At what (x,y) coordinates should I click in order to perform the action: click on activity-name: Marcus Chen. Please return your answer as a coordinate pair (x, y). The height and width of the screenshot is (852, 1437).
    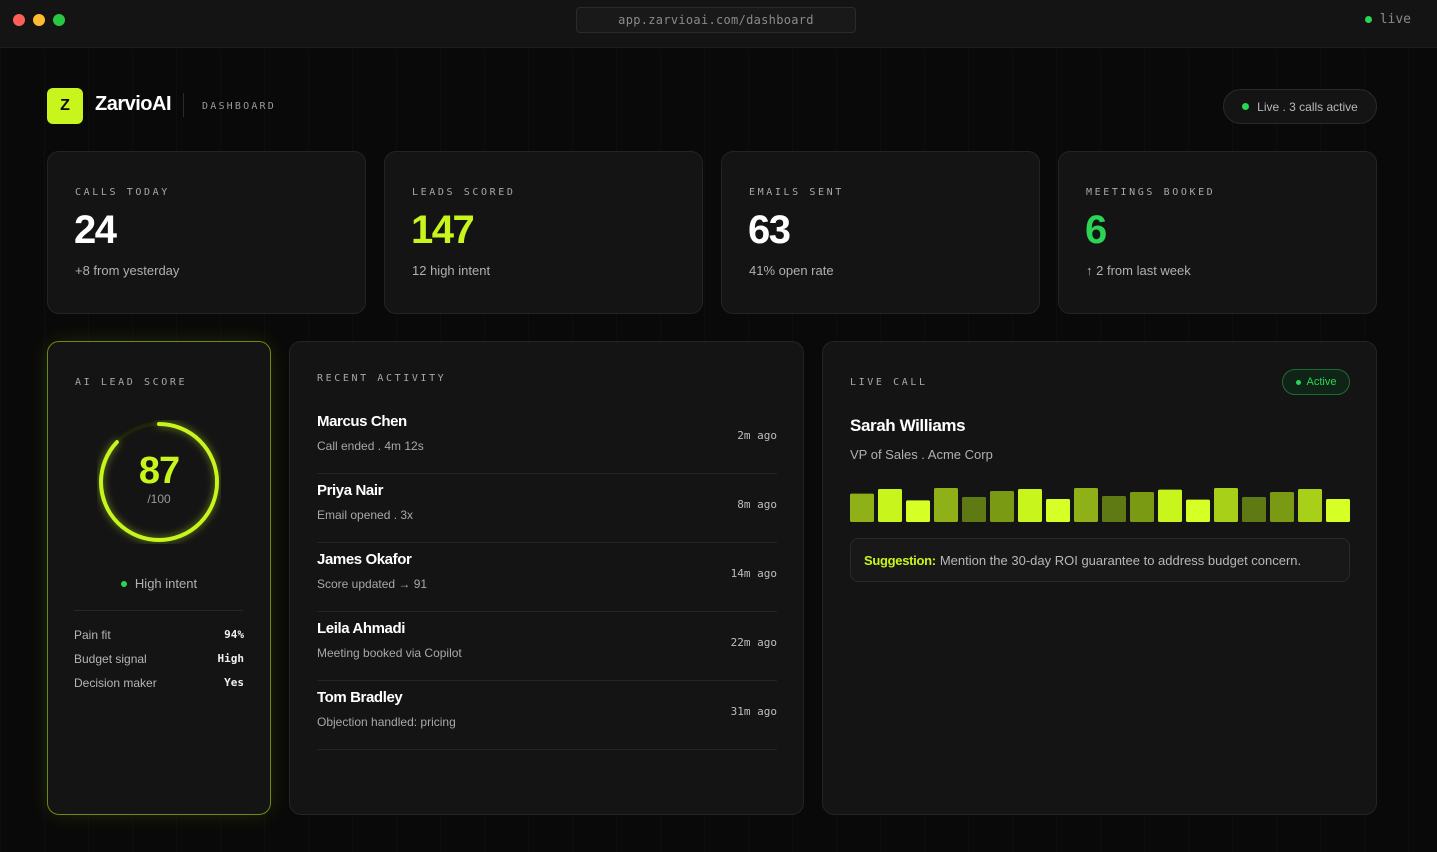
    Looking at the image, I should click on (362, 421).